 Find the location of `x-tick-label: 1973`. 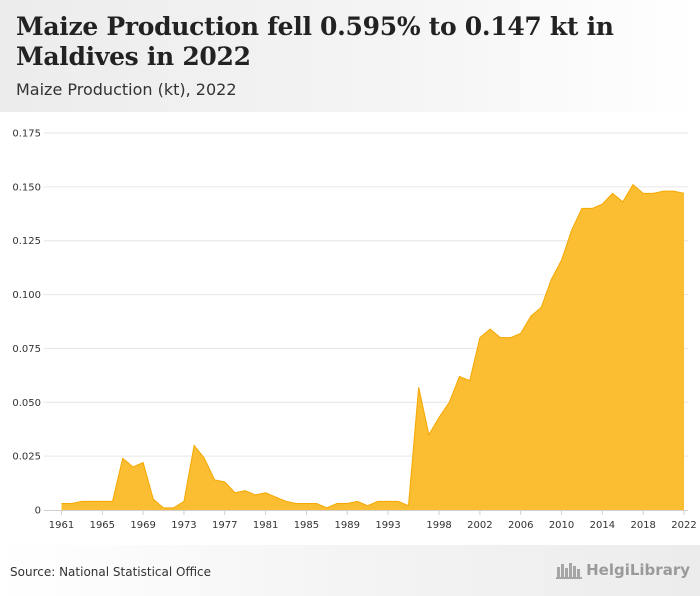

x-tick-label: 1973 is located at coordinates (183, 525).